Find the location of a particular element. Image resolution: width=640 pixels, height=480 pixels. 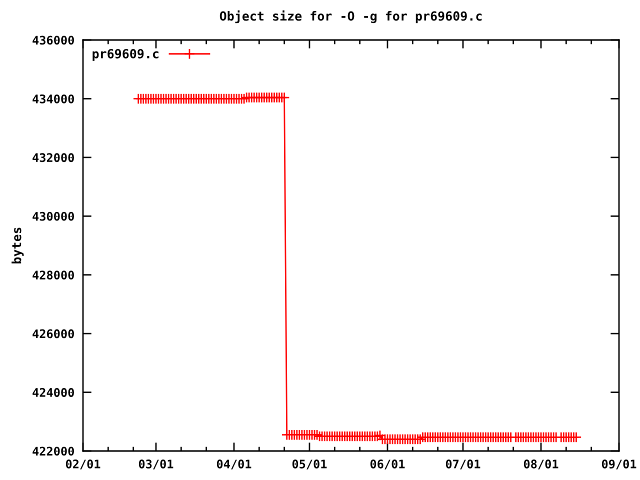

y-tick-label: 422000 is located at coordinates (53, 451).